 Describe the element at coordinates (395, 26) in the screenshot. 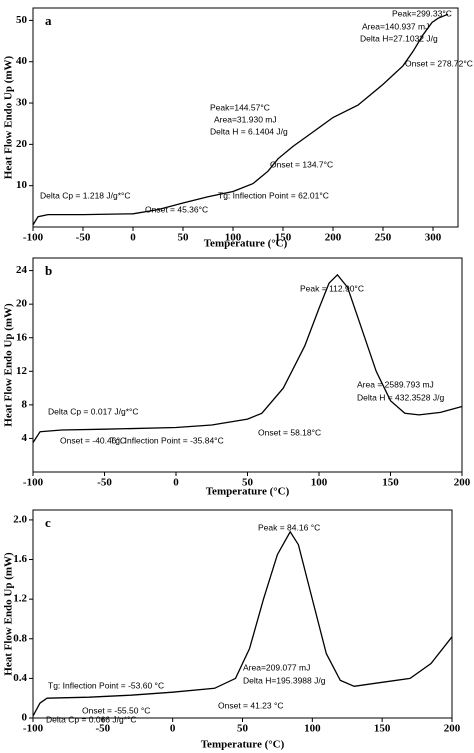

I see `annotation: Area=140.937 mJ` at that location.